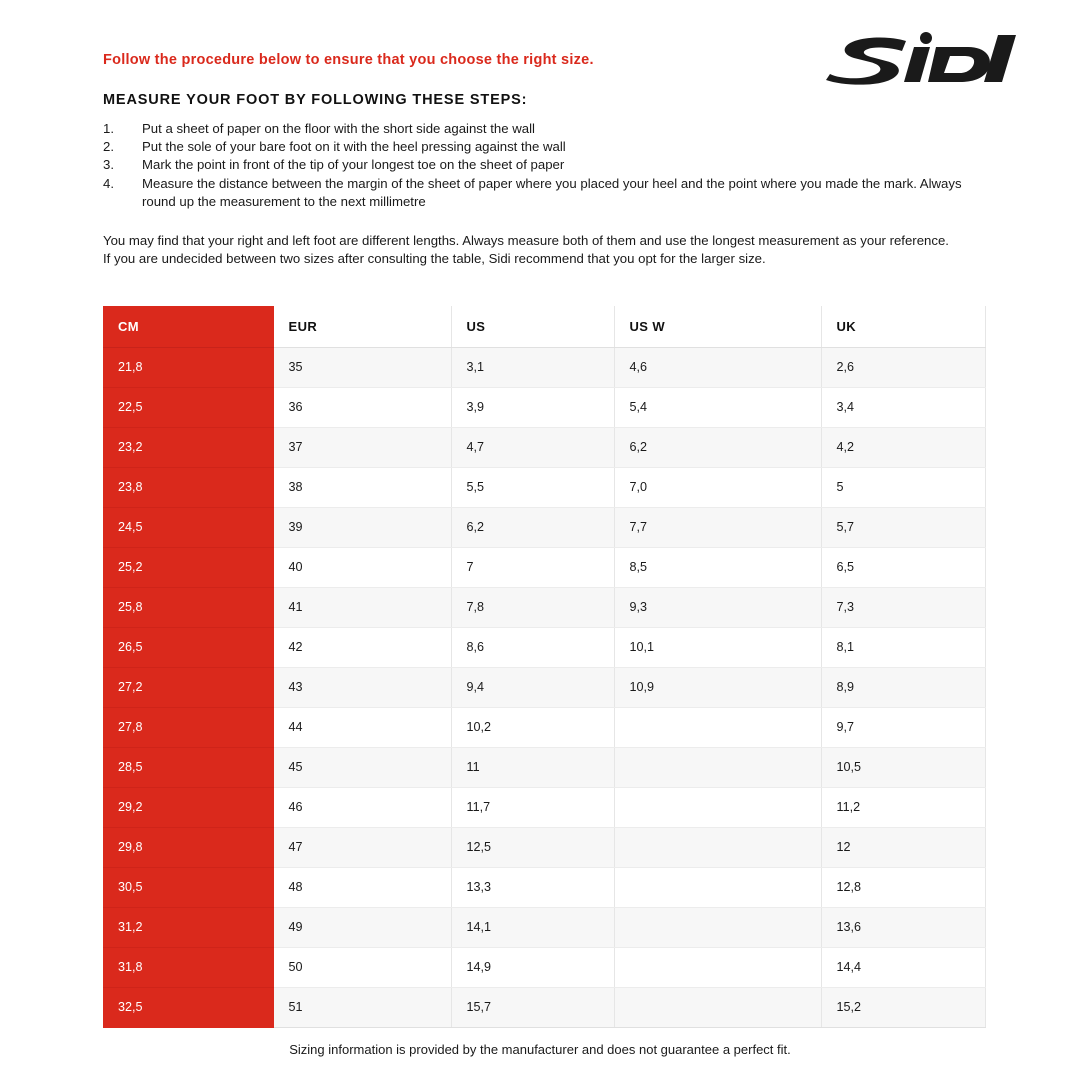 The image size is (1080, 1080). What do you see at coordinates (544, 607) in the screenshot?
I see `table-row: 25,8 41 7,8 9,3 7,3` at bounding box center [544, 607].